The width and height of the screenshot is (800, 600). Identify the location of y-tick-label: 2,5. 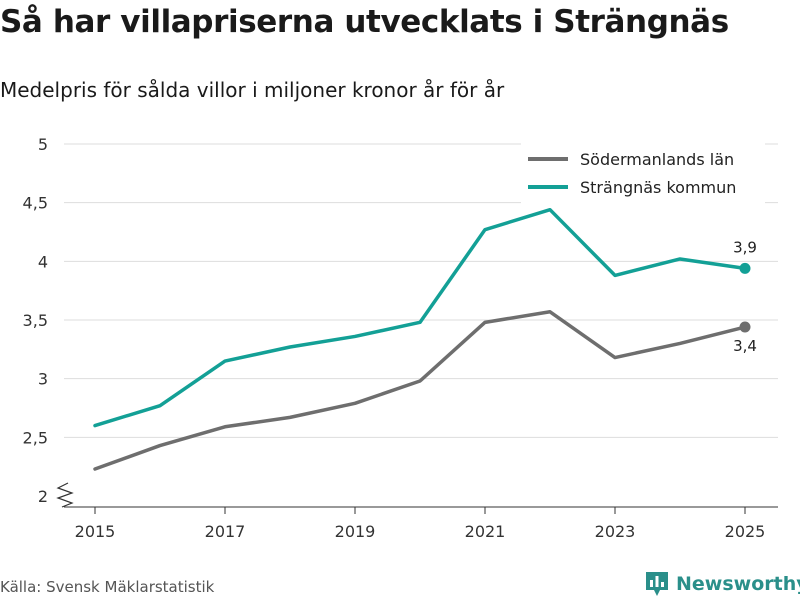
(35, 437).